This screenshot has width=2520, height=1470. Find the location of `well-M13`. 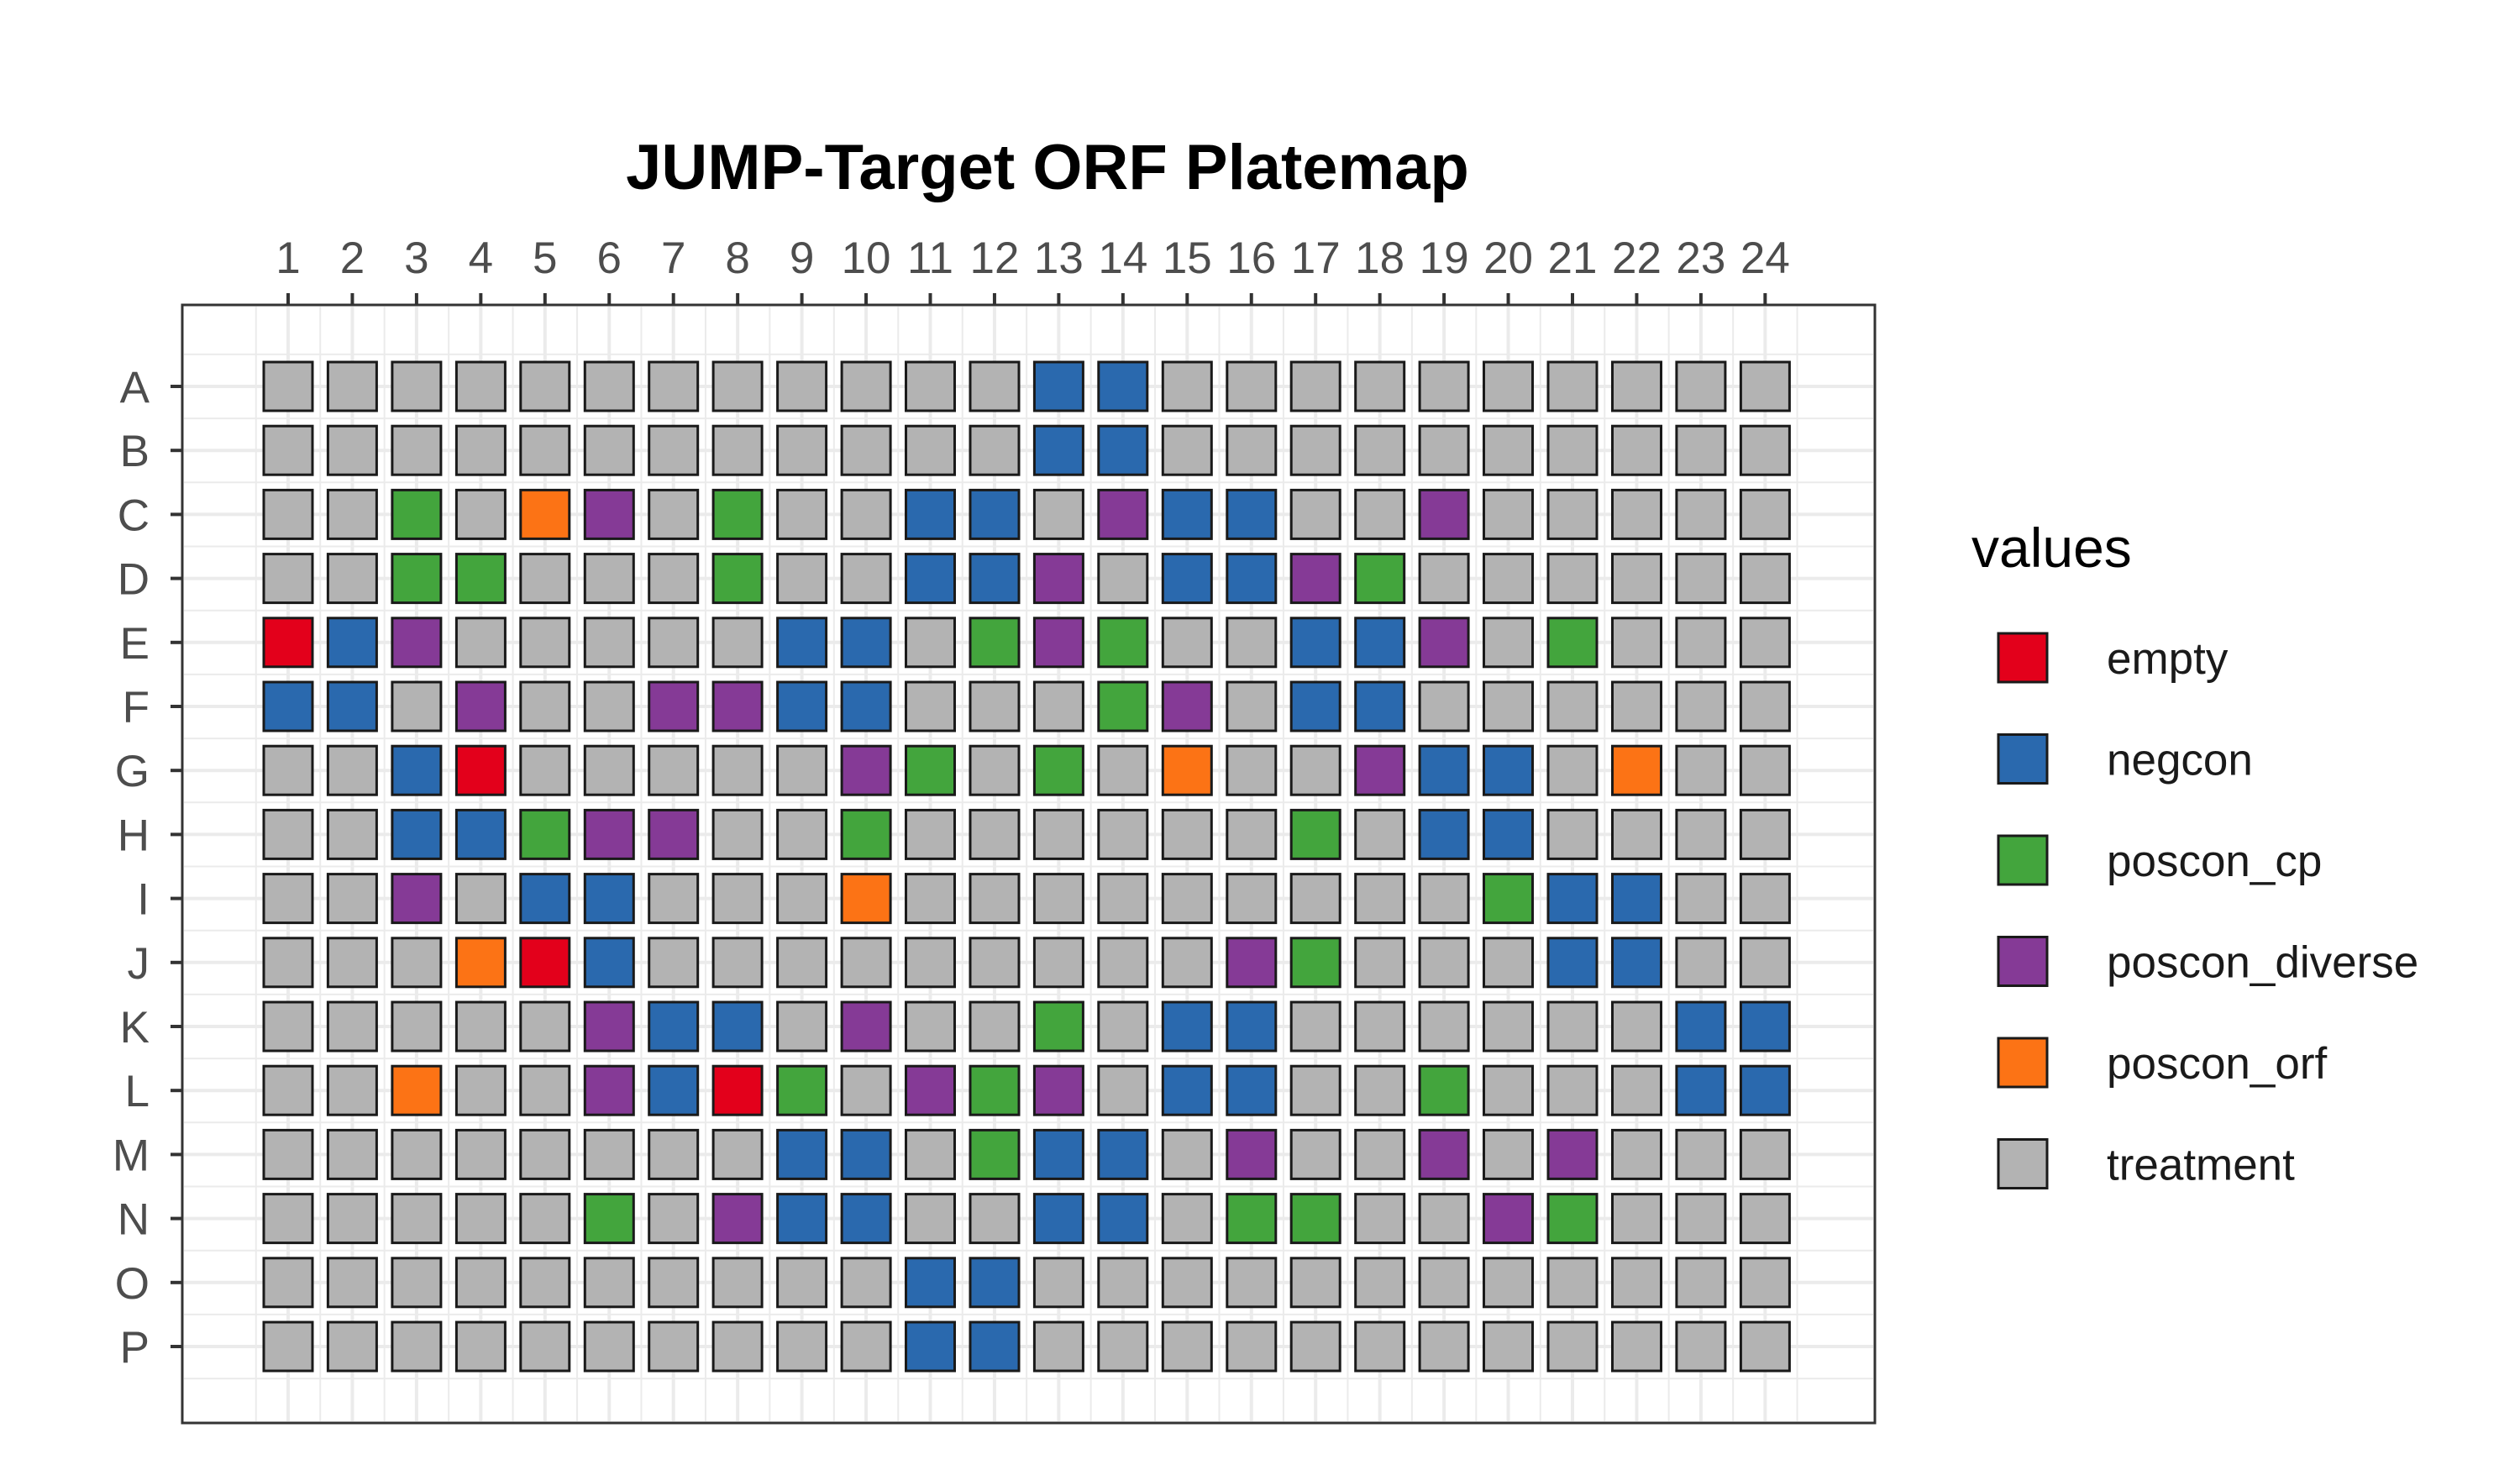

well-M13 is located at coordinates (1058, 1154).